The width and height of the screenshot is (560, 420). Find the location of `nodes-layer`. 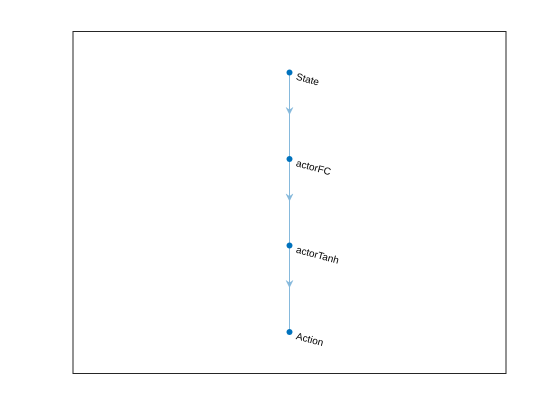

nodes-layer is located at coordinates (289, 202).